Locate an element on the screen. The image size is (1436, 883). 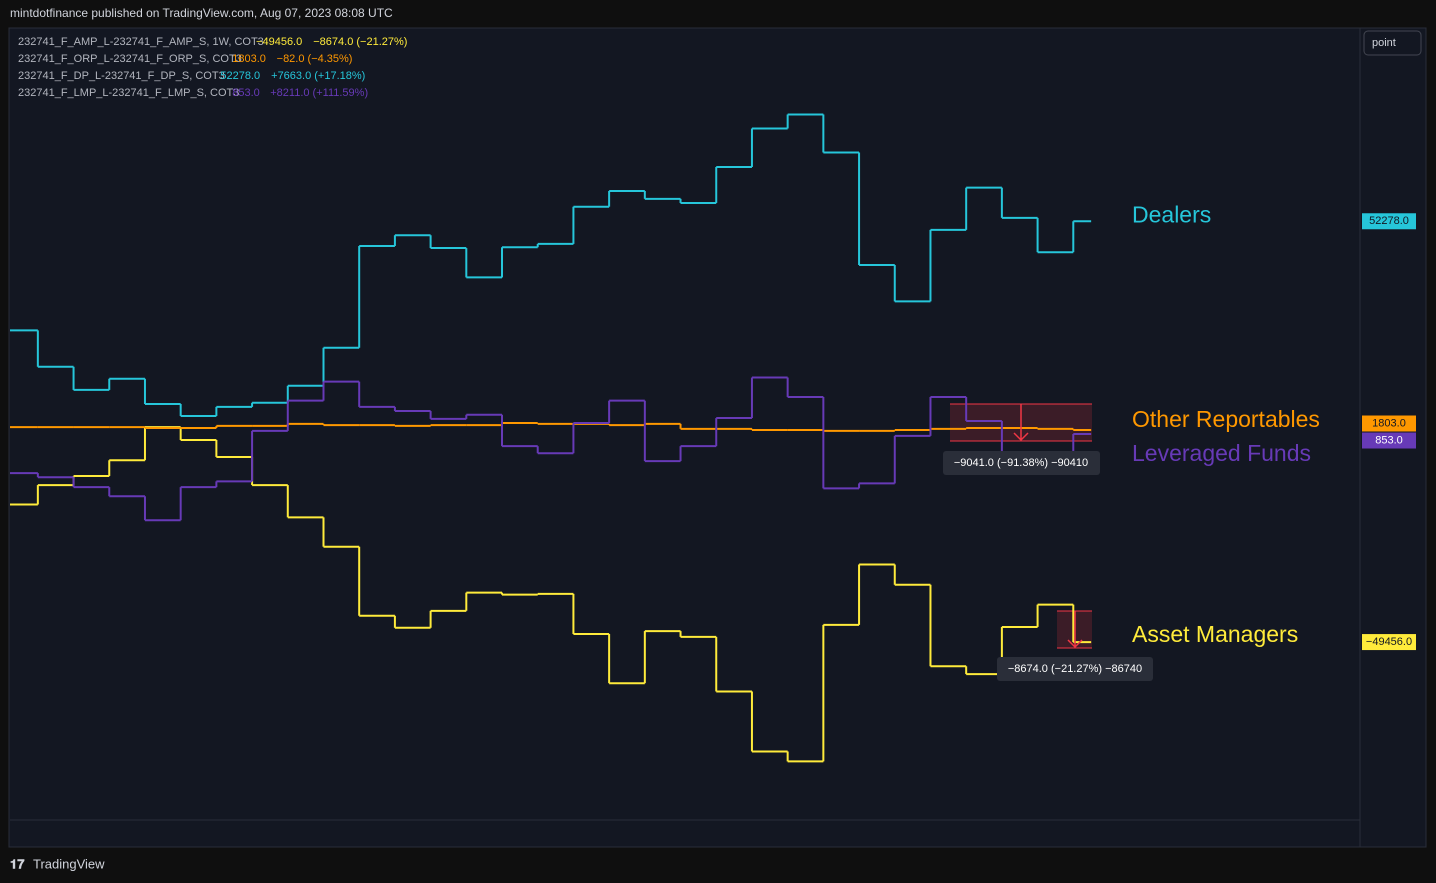
measure-label: −9041.0 (−91.38%) −90410 is located at coordinates (1021, 463).